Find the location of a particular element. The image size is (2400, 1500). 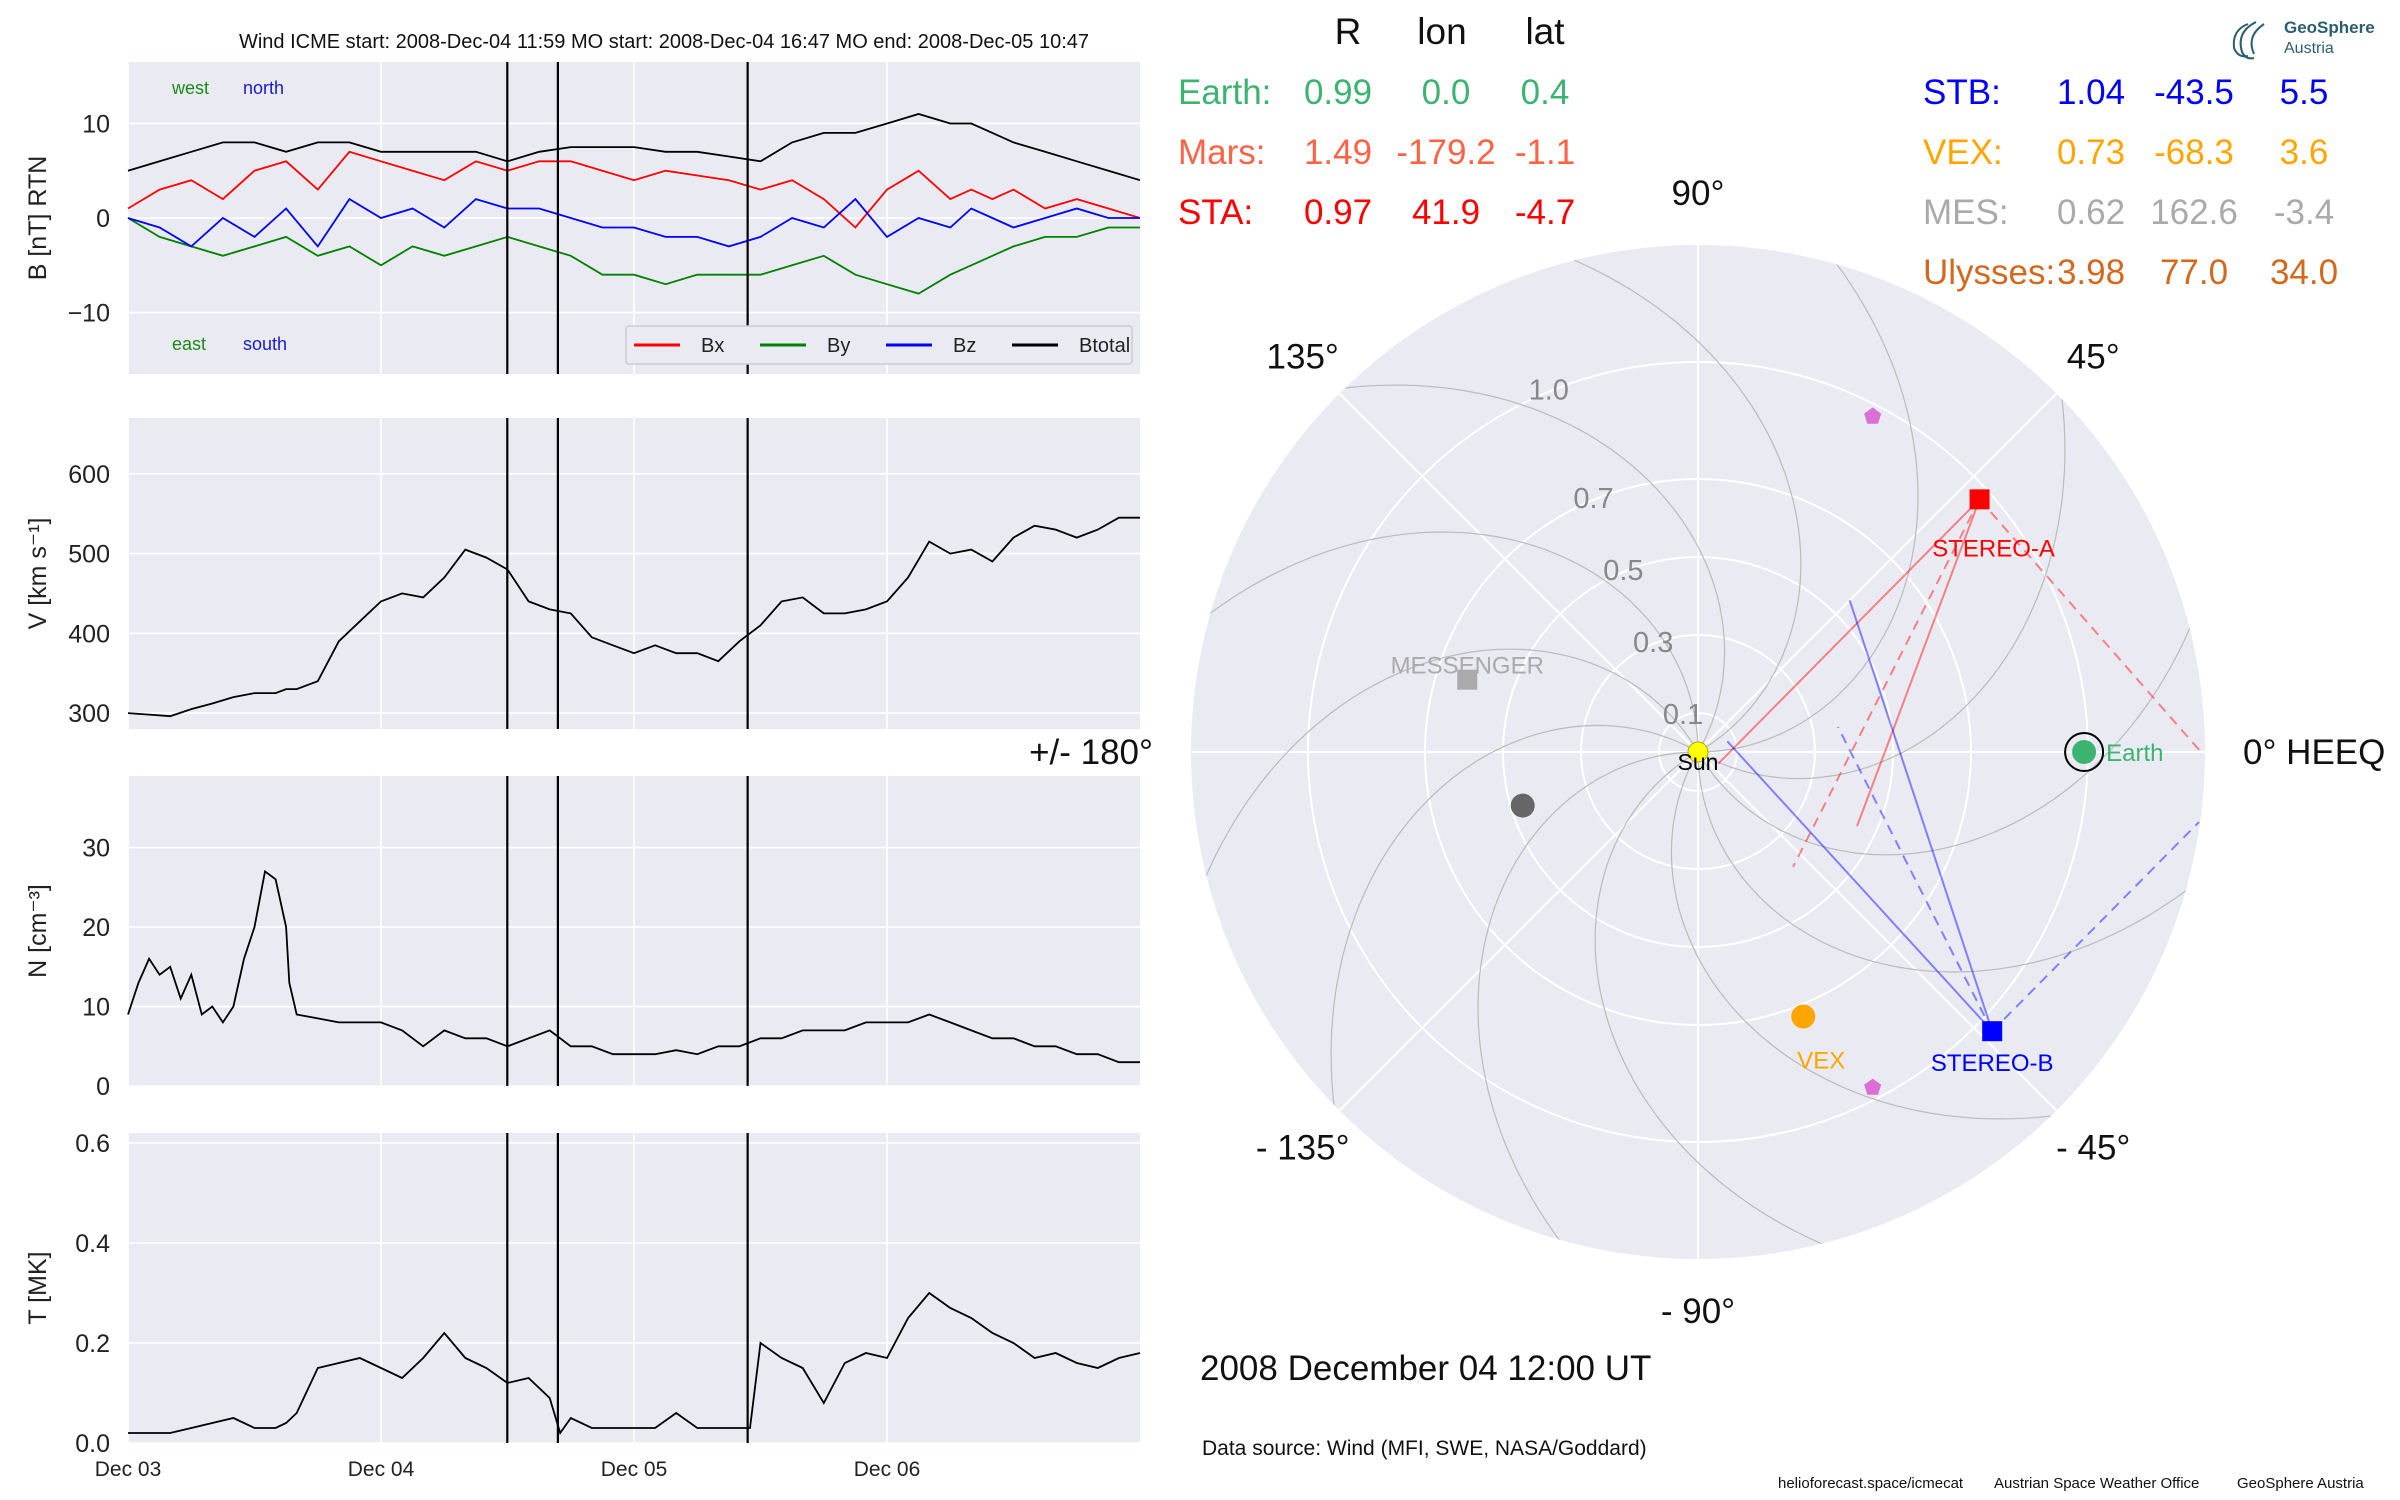

direction-annotations: west north east south is located at coordinates (229, 216).